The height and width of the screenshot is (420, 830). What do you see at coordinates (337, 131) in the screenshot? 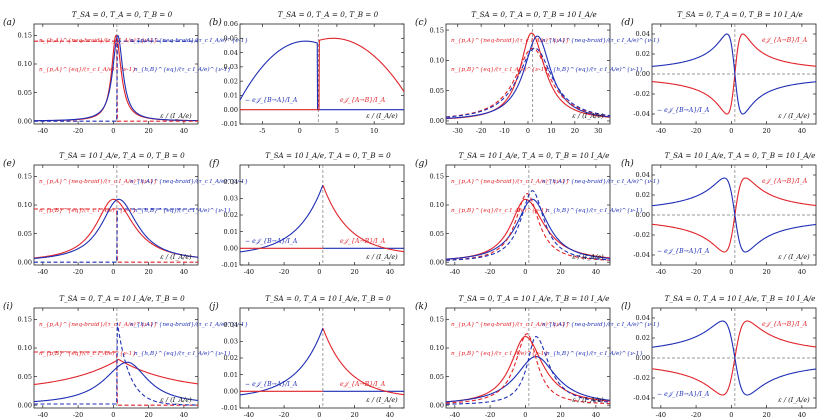
I see `x-tick-label: 5` at bounding box center [337, 131].